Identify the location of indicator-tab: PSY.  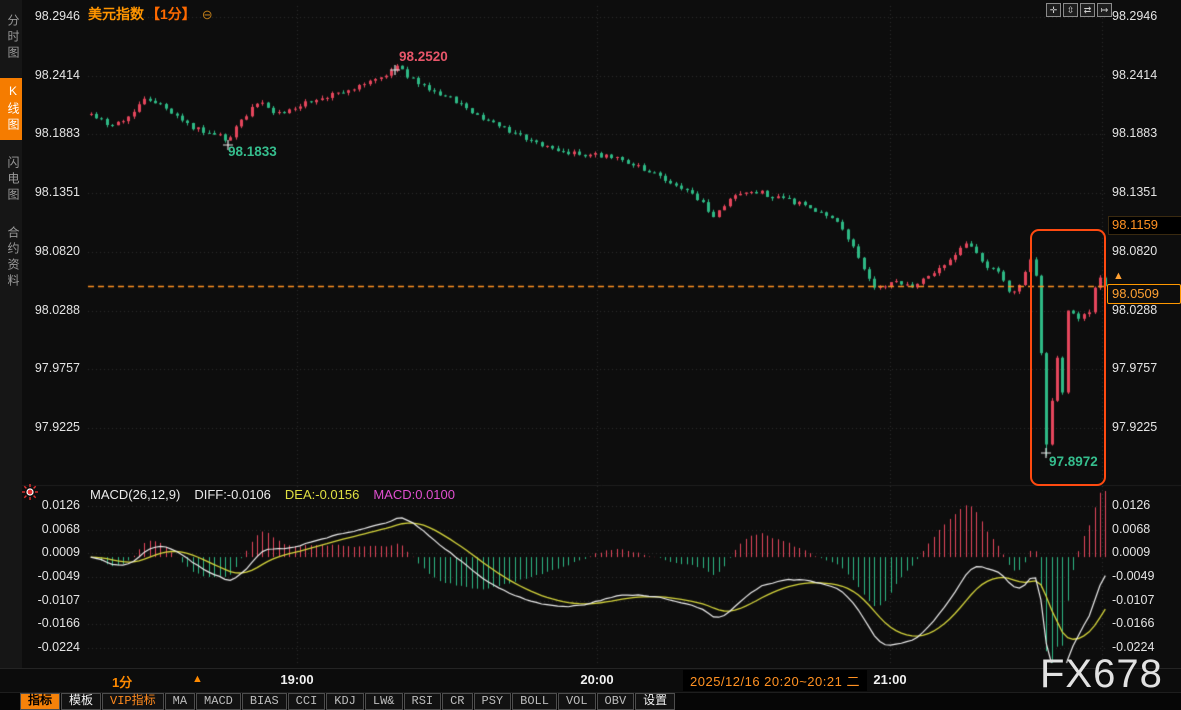
(492, 701).